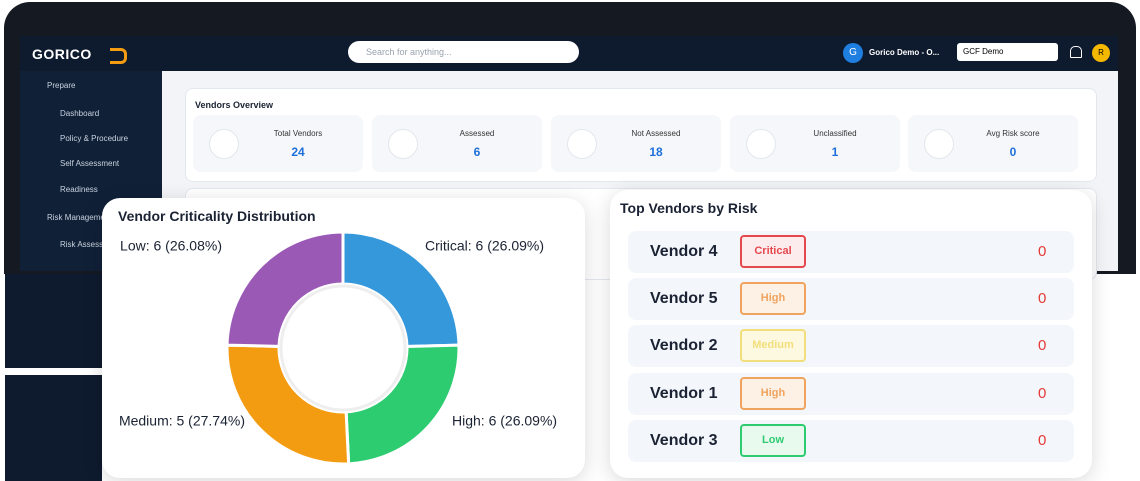 This screenshot has width=1140, height=481. I want to click on vendor-row: Vendor 4 Critical 0, so click(851, 252).